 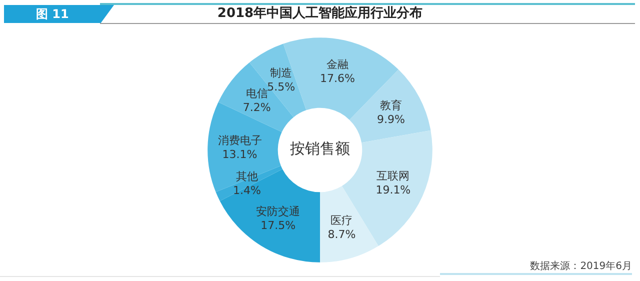 What do you see at coordinates (337, 79) in the screenshot?
I see `data-label: 17.6%` at bounding box center [337, 79].